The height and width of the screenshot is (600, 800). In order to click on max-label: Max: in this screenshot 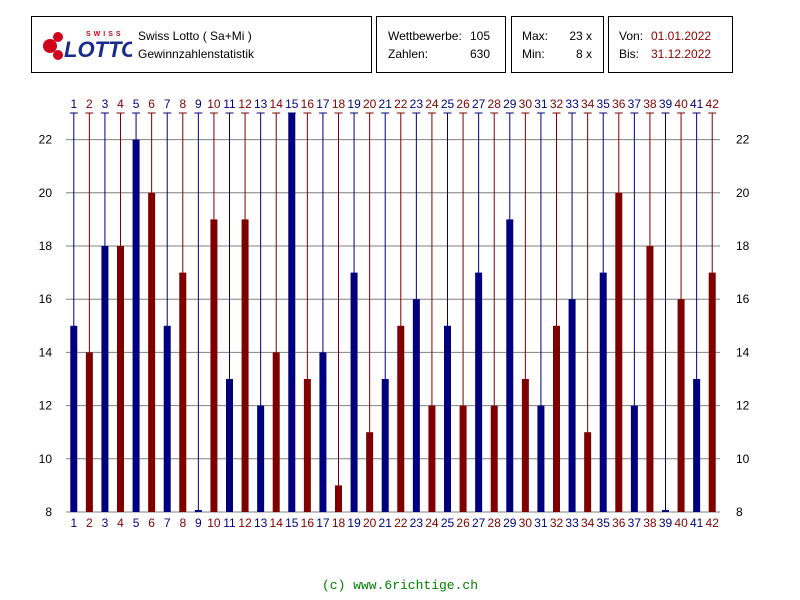, I will do `click(535, 36)`.